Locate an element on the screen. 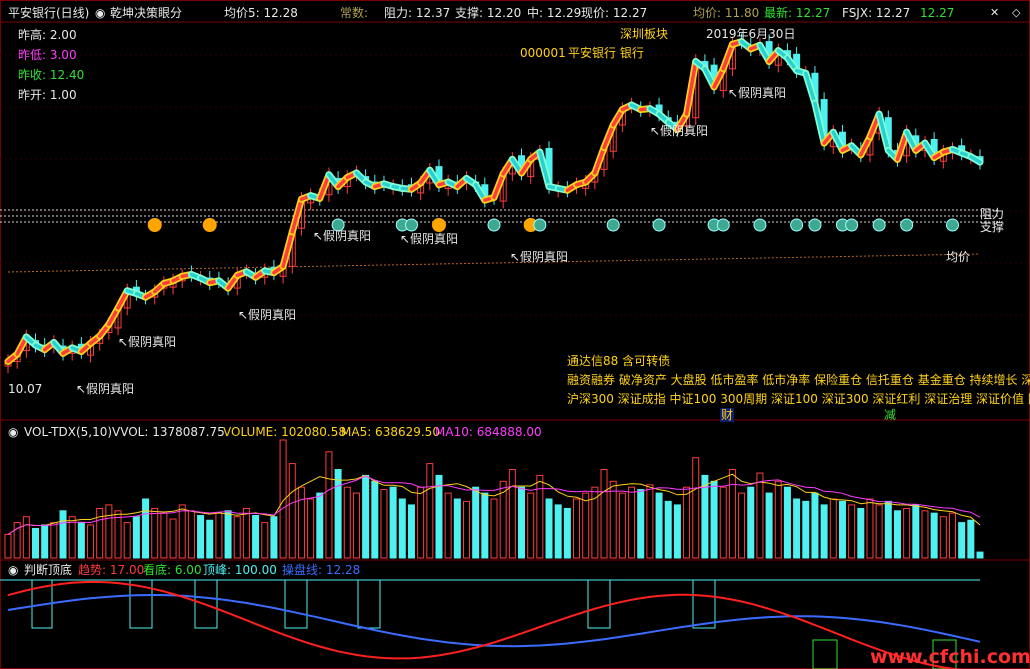 The image size is (1030, 669). info-close: 昨收: 12.40 is located at coordinates (51, 75).